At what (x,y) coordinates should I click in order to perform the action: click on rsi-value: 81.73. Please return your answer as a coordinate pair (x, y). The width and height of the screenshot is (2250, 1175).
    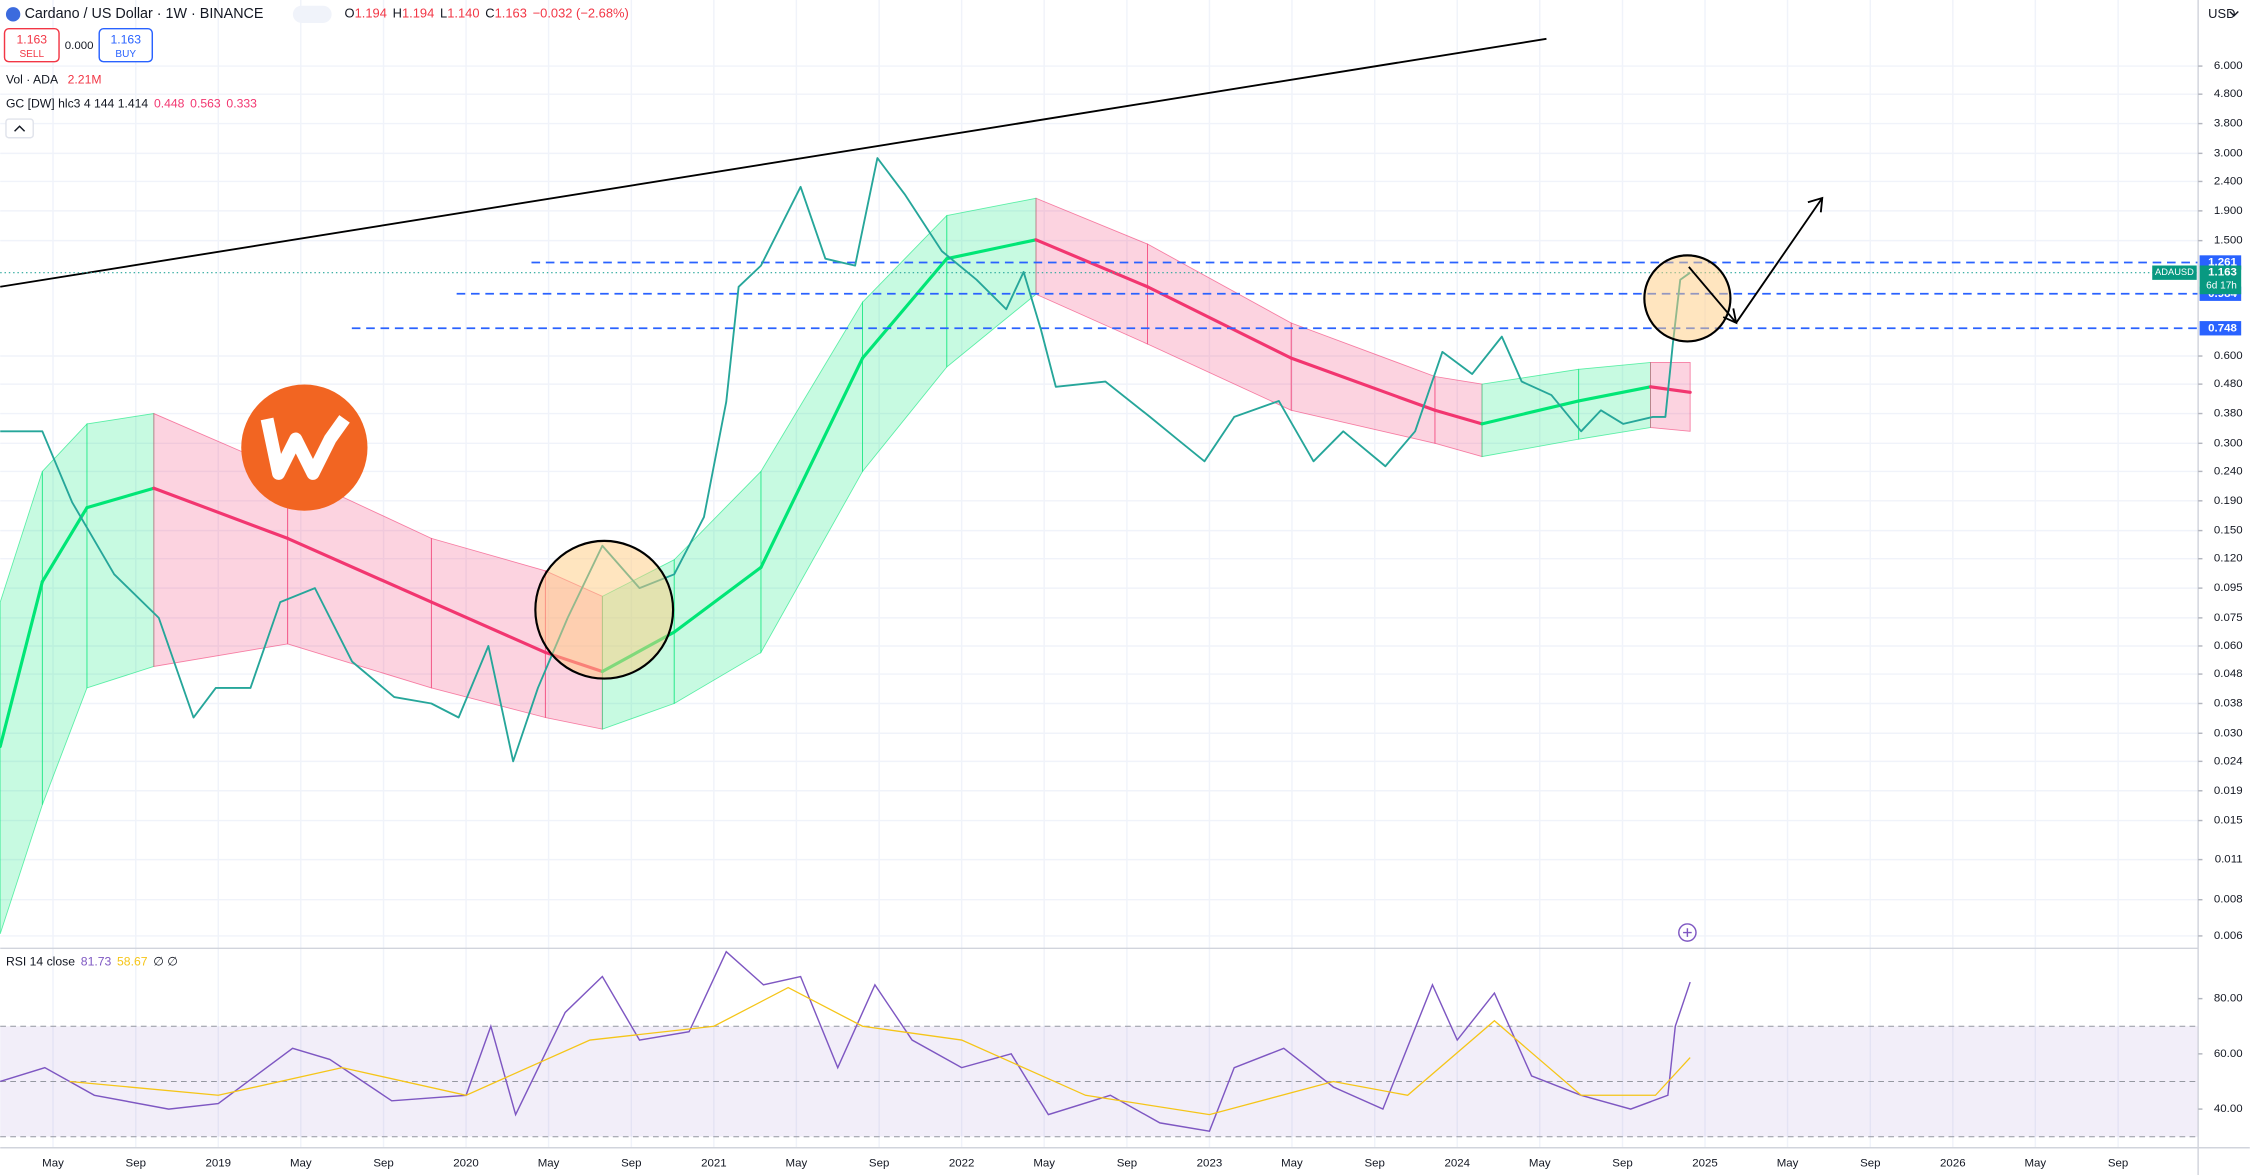
    Looking at the image, I should click on (96, 962).